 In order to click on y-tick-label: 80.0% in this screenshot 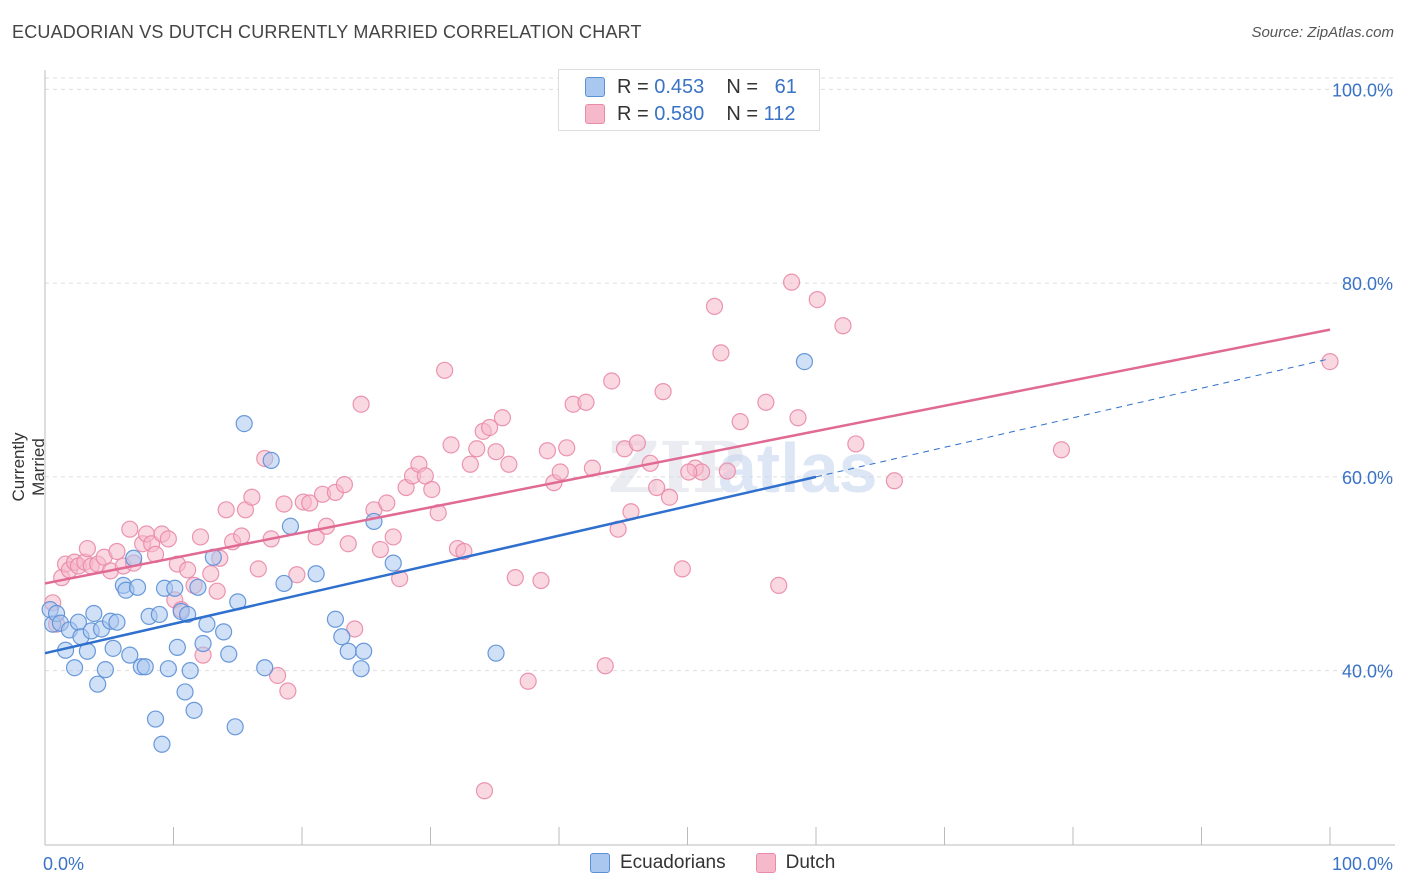, I will do `click(1367, 284)`.